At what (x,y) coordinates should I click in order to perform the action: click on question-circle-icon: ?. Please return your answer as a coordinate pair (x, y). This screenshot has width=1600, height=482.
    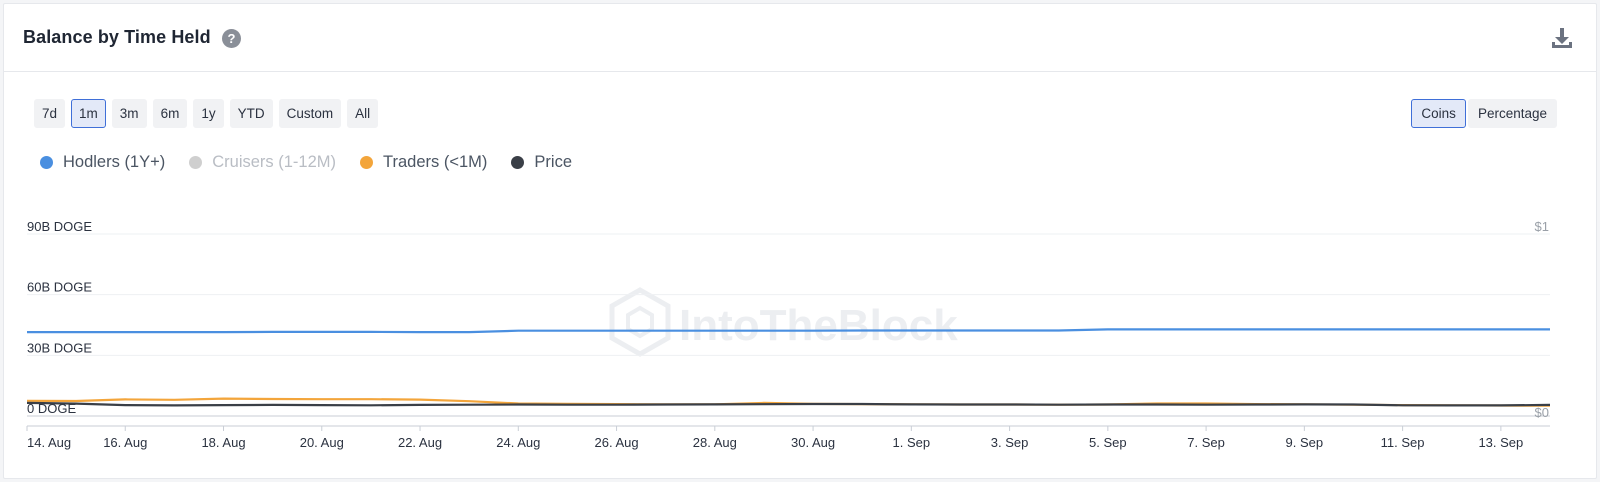
    Looking at the image, I should click on (231, 38).